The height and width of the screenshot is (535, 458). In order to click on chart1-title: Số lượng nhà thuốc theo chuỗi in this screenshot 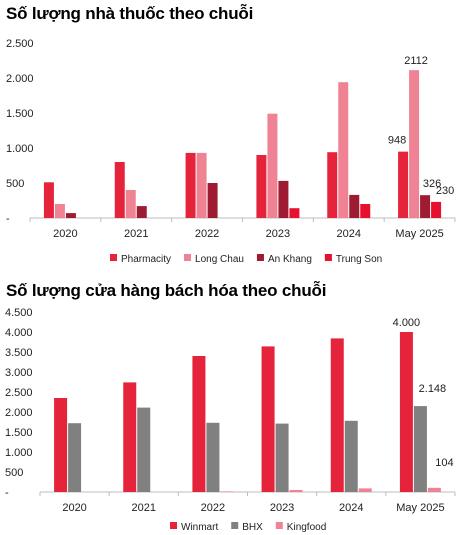, I will do `click(130, 13)`.